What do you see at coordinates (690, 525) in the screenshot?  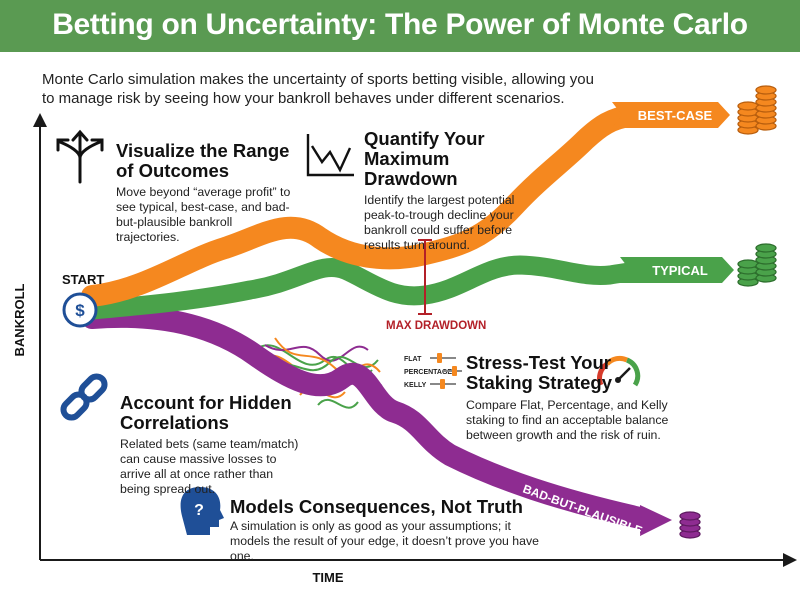 I see `coin-stack-bad-icon` at bounding box center [690, 525].